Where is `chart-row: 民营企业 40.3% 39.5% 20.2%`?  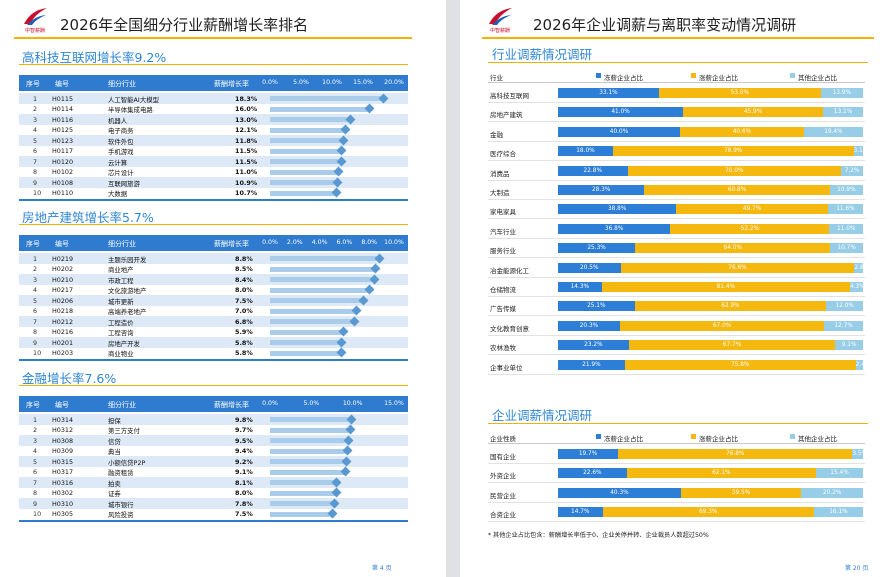 chart-row: 民营企业 40.3% 39.5% 20.2% is located at coordinates (676, 493).